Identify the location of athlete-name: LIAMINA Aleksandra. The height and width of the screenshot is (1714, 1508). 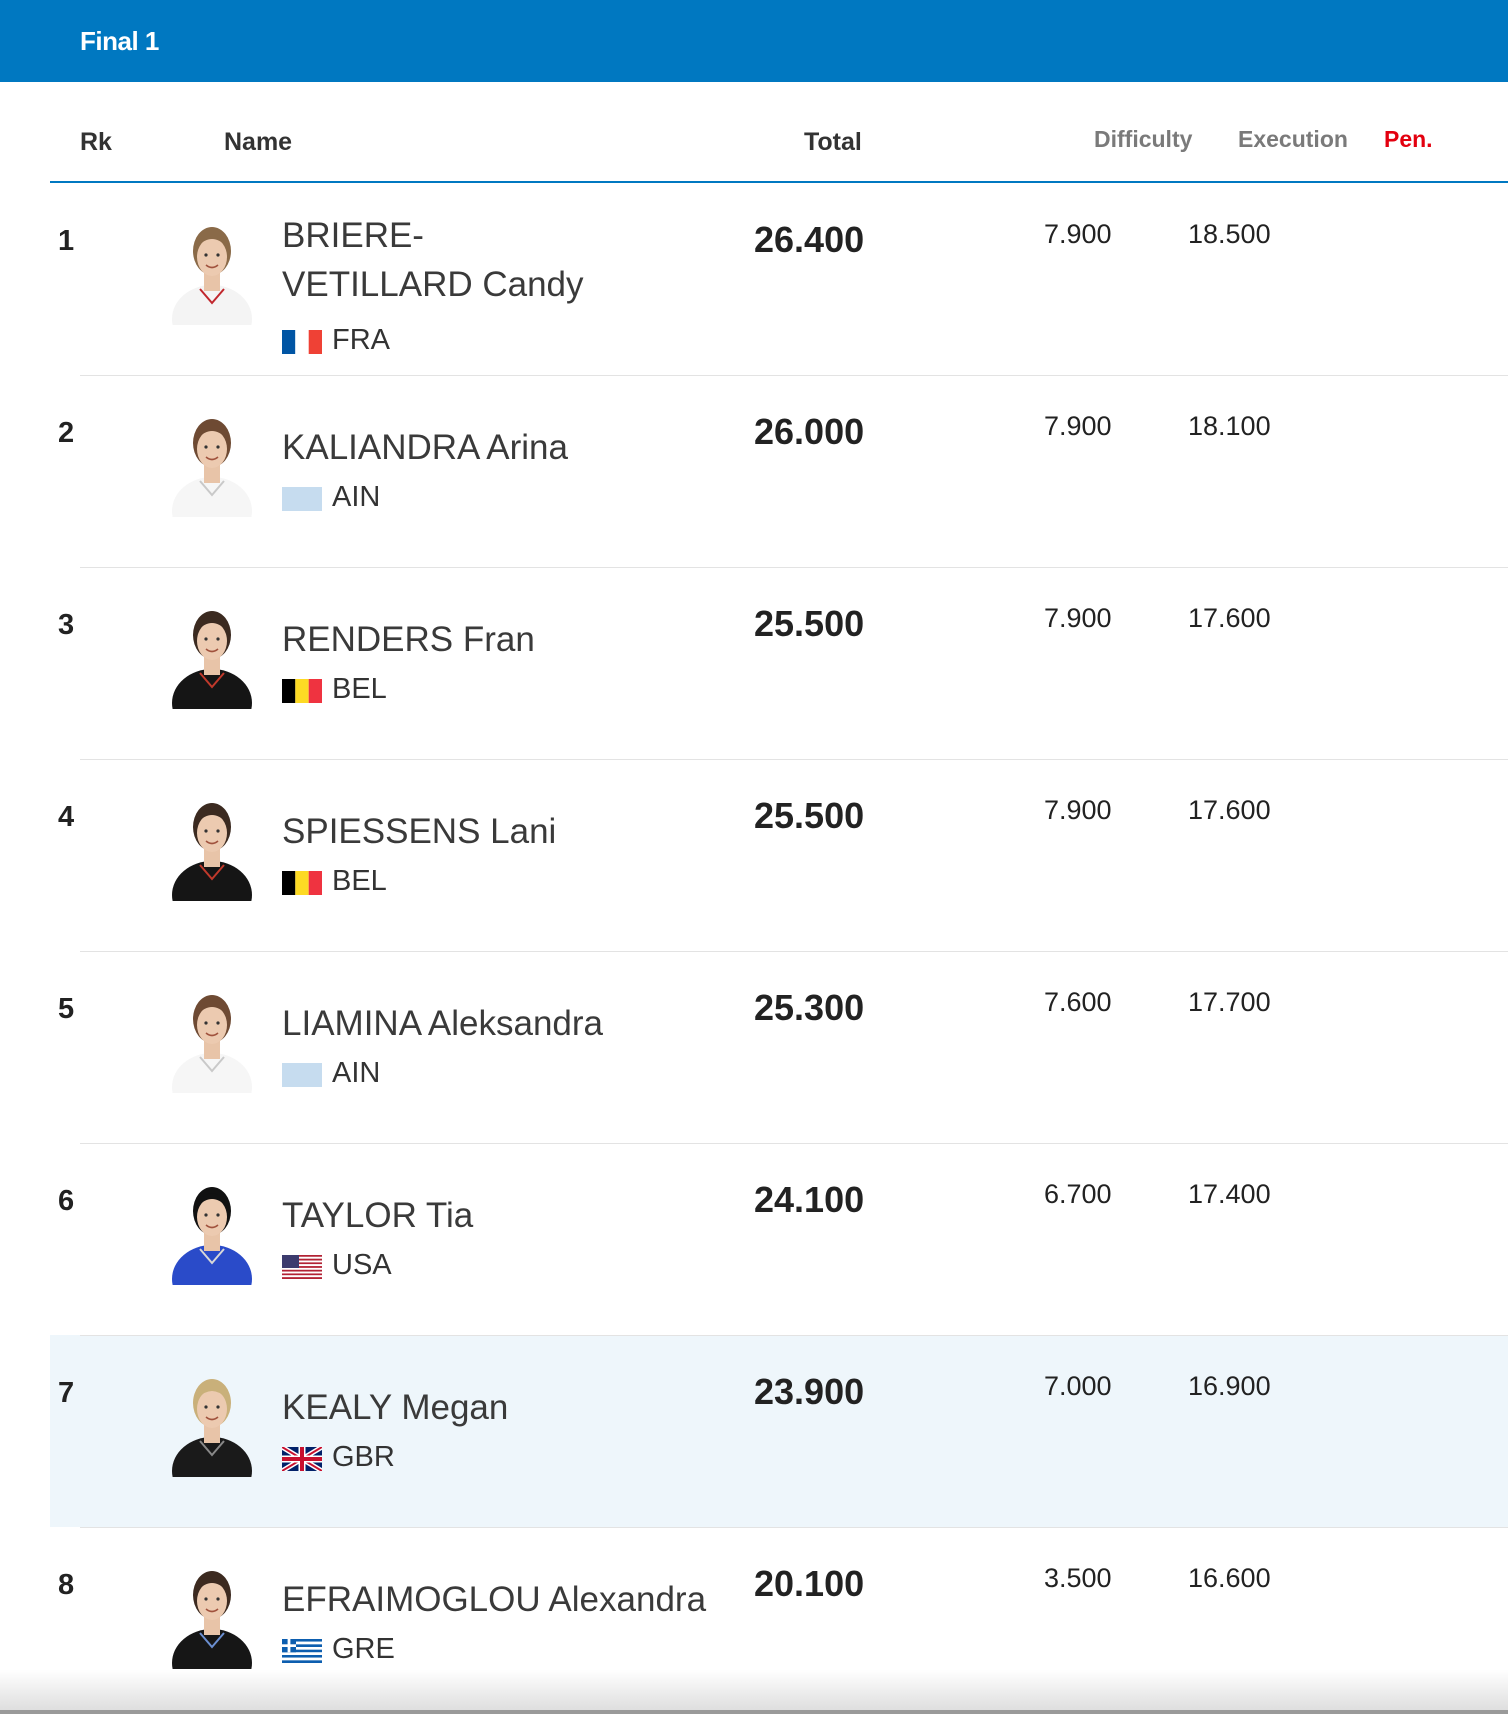
(442, 1023).